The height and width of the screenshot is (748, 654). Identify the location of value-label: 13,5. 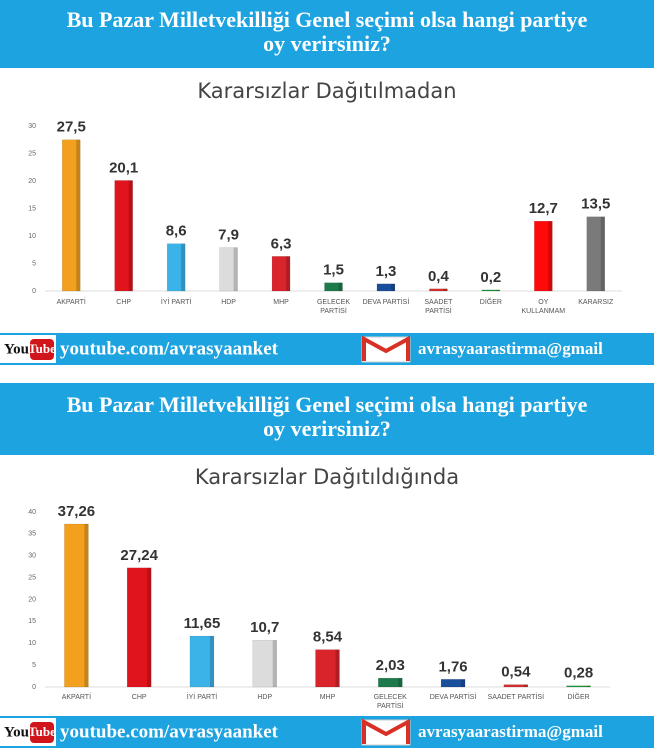
(595, 204).